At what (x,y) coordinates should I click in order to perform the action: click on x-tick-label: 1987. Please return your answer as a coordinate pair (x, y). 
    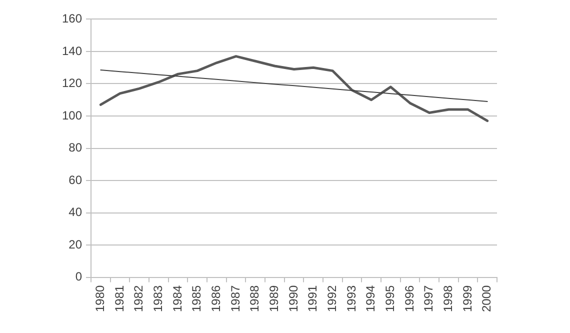
    Looking at the image, I should click on (235, 298).